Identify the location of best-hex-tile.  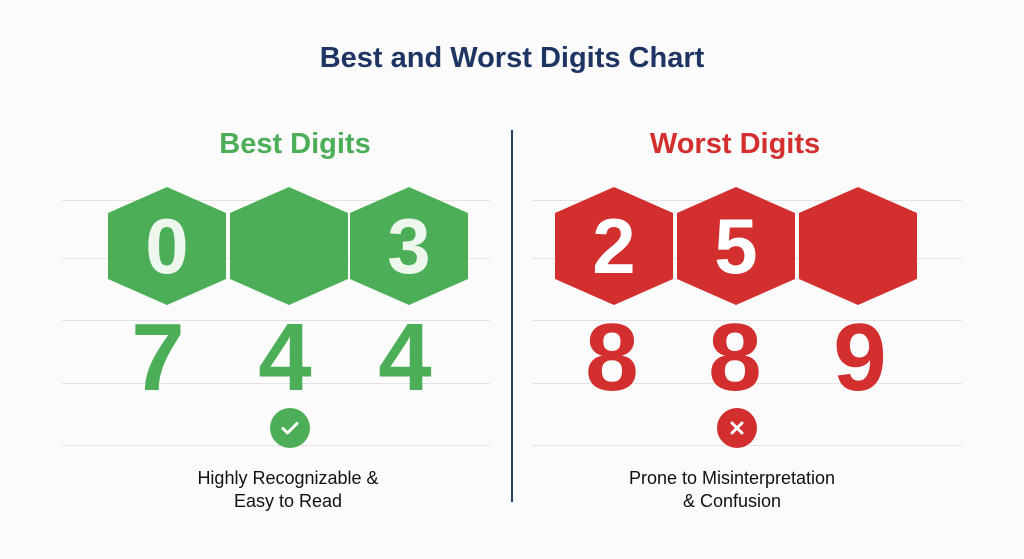
(289, 246).